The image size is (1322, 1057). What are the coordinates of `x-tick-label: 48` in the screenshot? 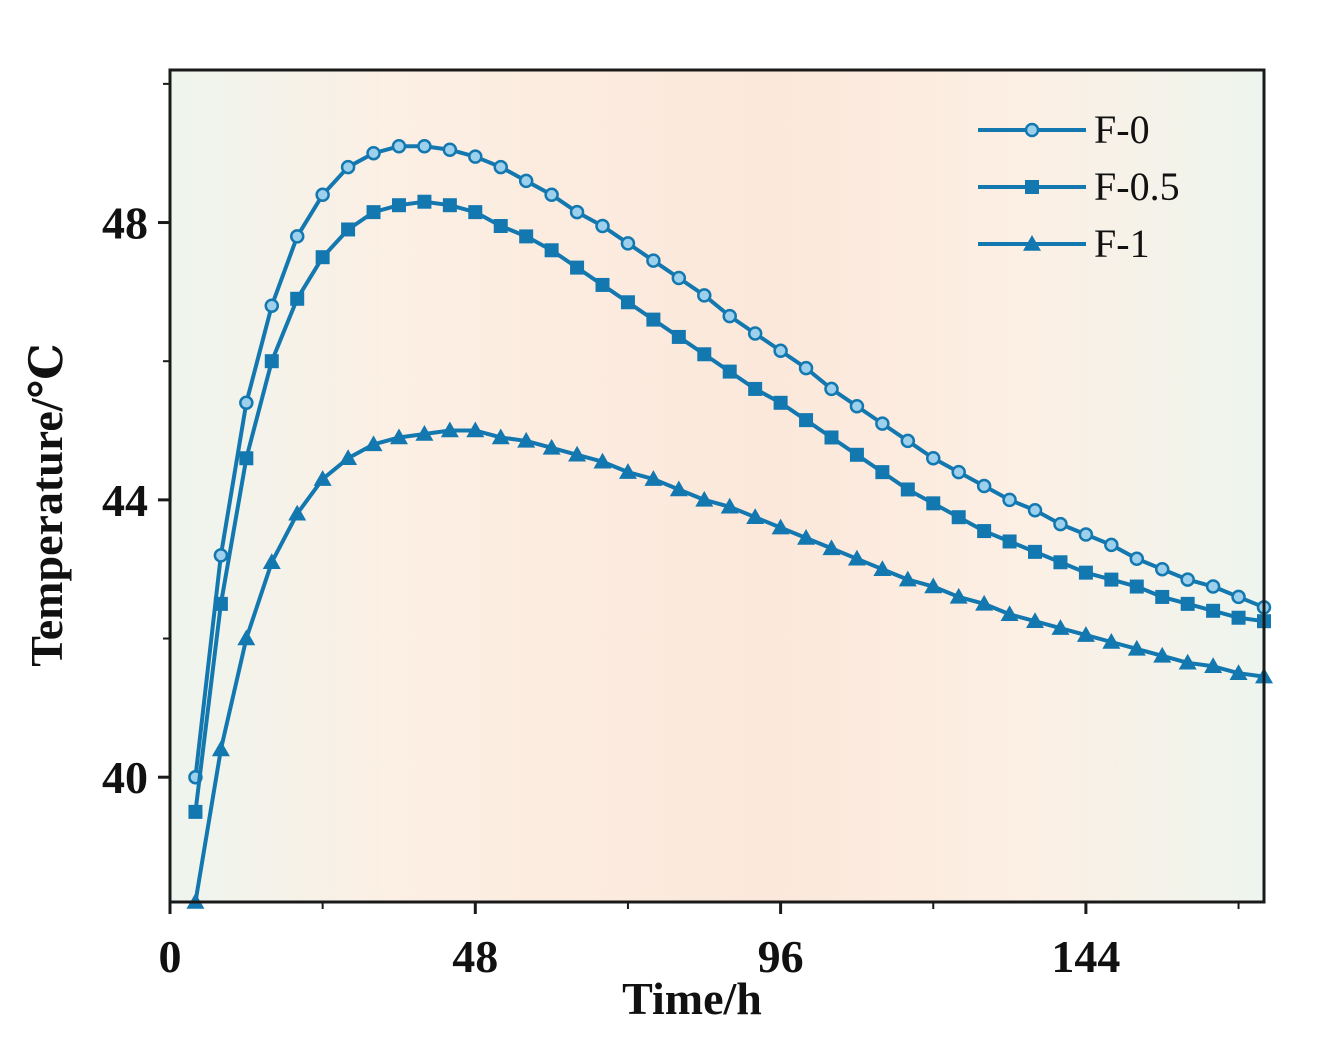 It's located at (475, 956).